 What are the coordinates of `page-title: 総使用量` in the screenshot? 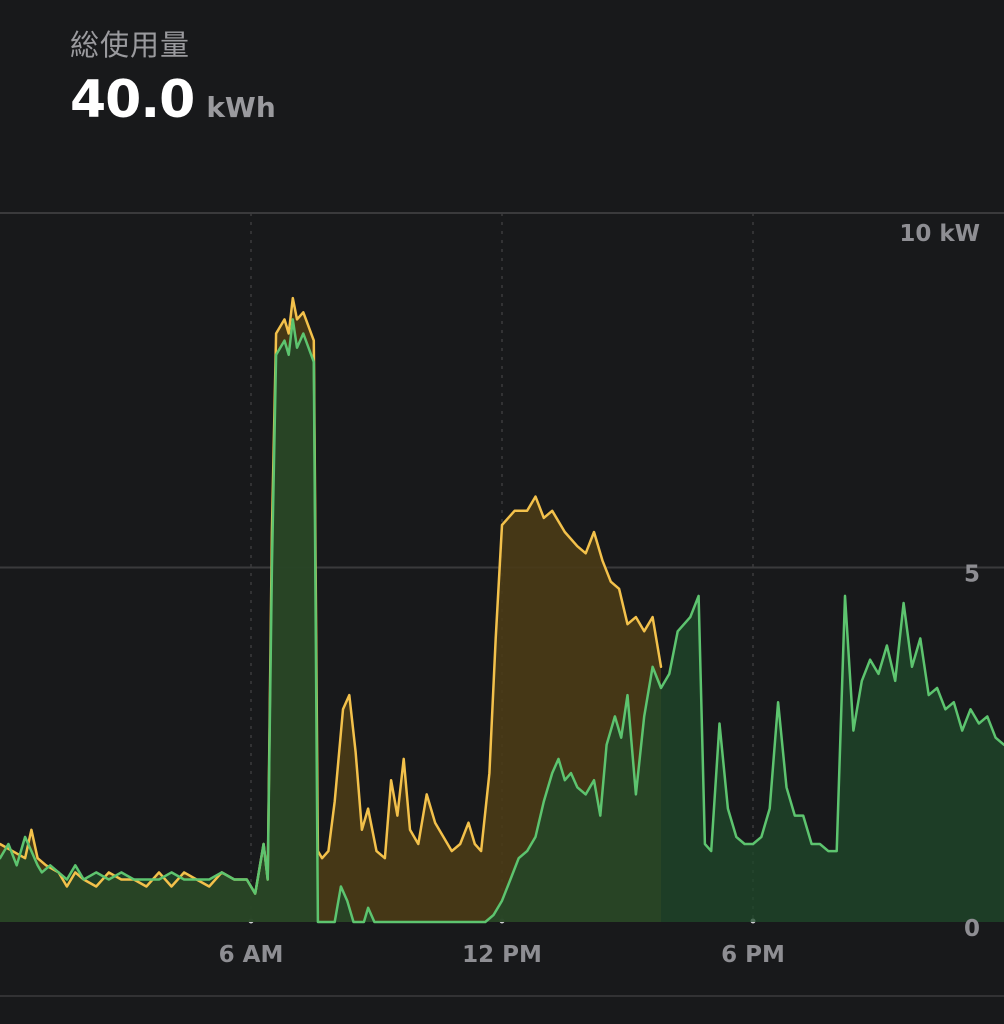 It's located at (130, 45).